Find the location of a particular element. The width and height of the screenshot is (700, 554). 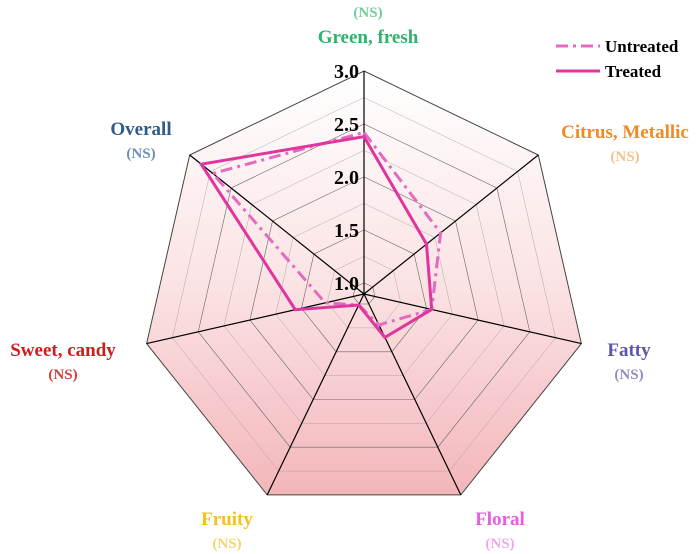

tick-label: 1.5 is located at coordinates (346, 231).